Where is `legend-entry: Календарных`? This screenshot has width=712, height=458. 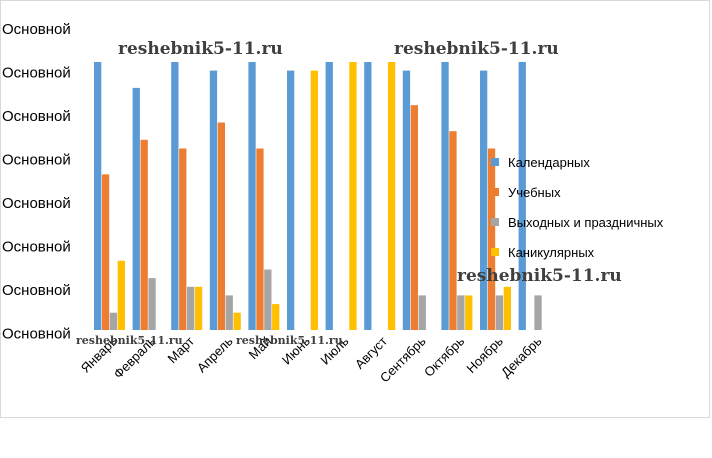 legend-entry: Календарных is located at coordinates (549, 162).